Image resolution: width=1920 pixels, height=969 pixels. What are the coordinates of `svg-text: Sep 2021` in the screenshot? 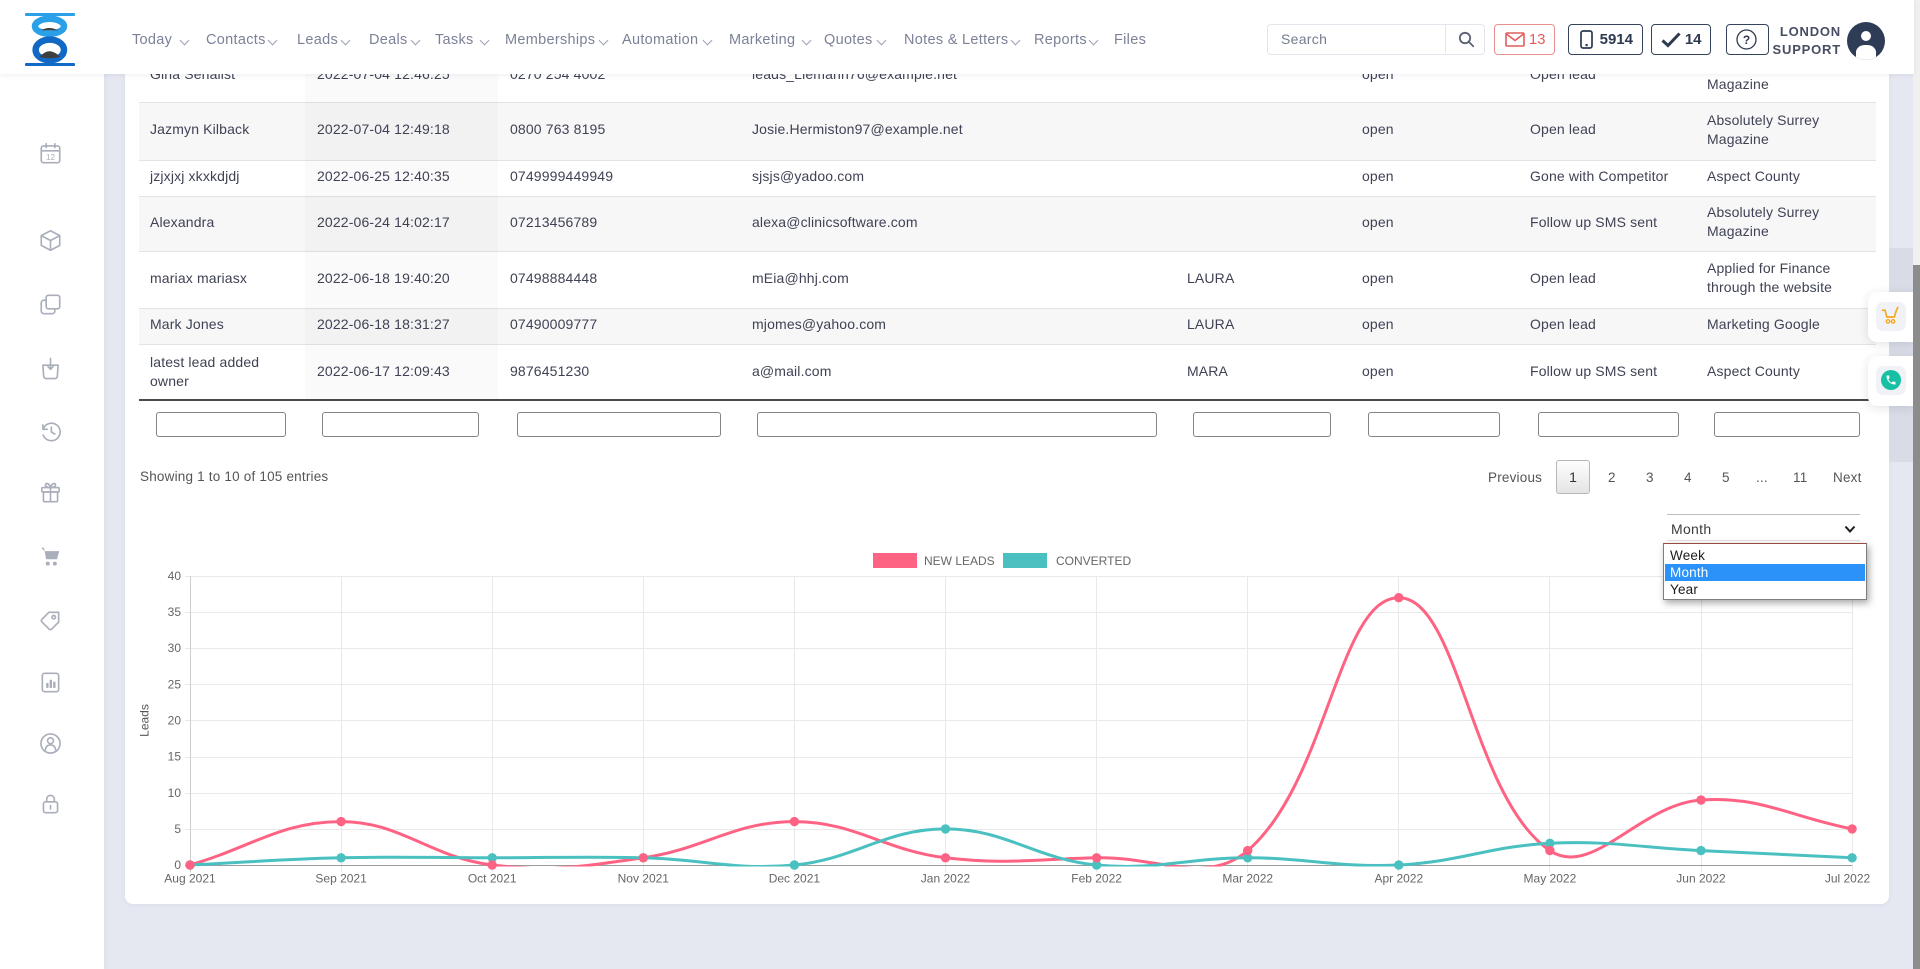 It's located at (341, 879).